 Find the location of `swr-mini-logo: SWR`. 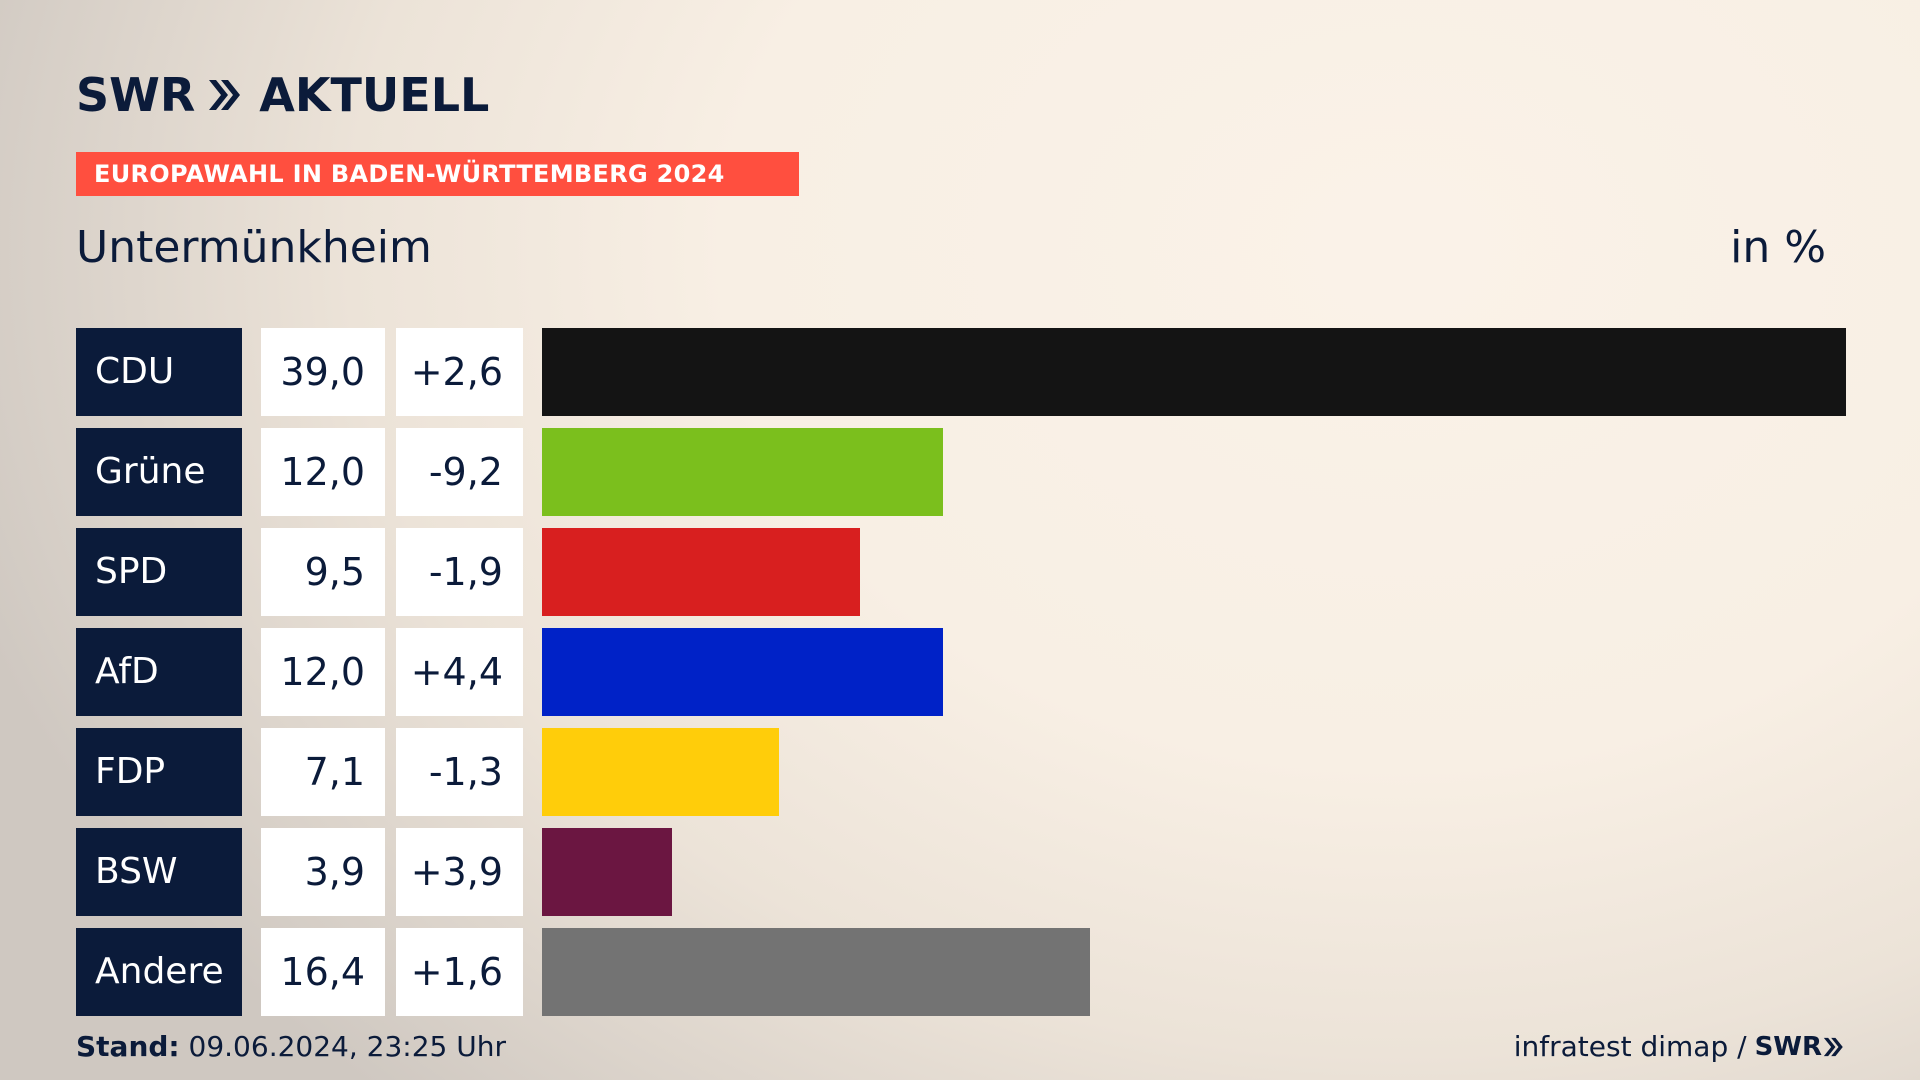

swr-mini-logo: SWR is located at coordinates (1799, 1047).